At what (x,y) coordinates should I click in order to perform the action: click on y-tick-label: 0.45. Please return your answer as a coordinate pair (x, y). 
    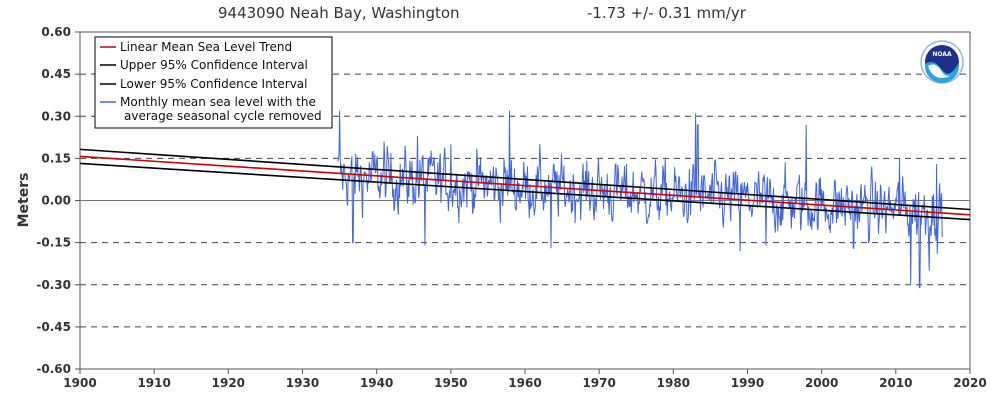
    Looking at the image, I should click on (56, 74).